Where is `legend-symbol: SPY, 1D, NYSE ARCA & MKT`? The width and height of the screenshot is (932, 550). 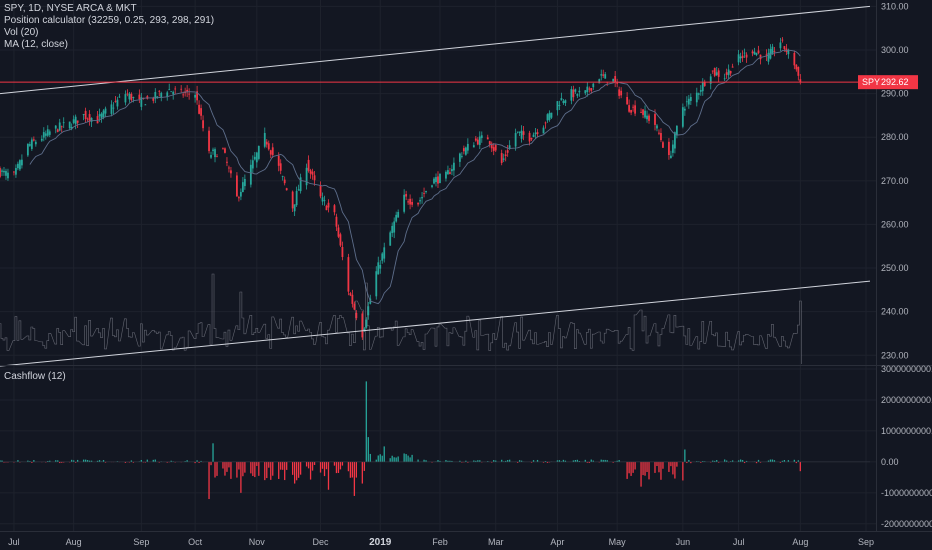
legend-symbol: SPY, 1D, NYSE ARCA & MKT is located at coordinates (70, 8).